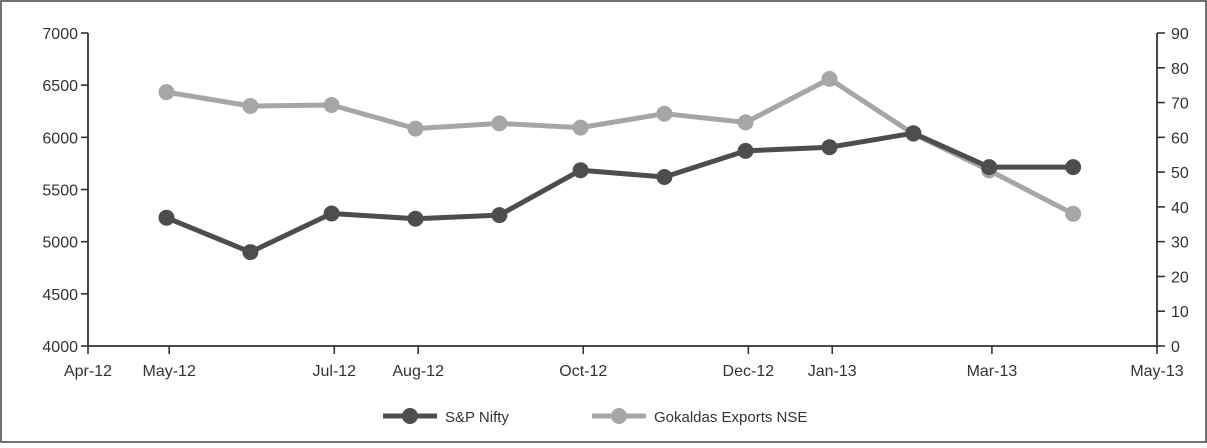 The width and height of the screenshot is (1207, 448). I want to click on y-left-tick-label: 4000, so click(60, 347).